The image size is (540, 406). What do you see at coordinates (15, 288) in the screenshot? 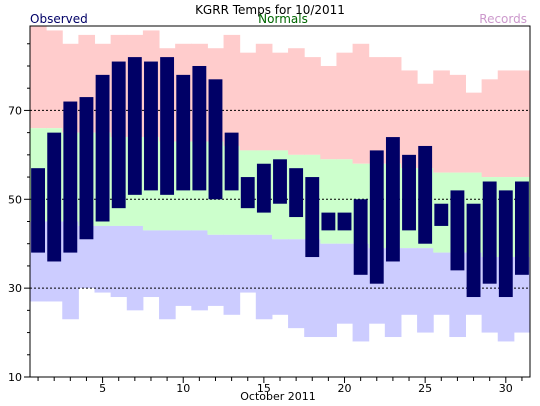
I see `y-tick-label: 30` at bounding box center [15, 288].